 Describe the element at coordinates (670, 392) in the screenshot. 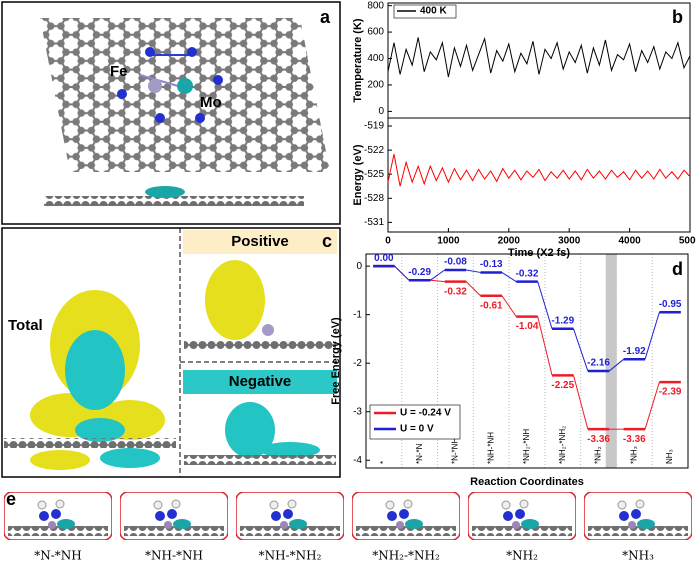

I see `value-label: -2.39` at that location.